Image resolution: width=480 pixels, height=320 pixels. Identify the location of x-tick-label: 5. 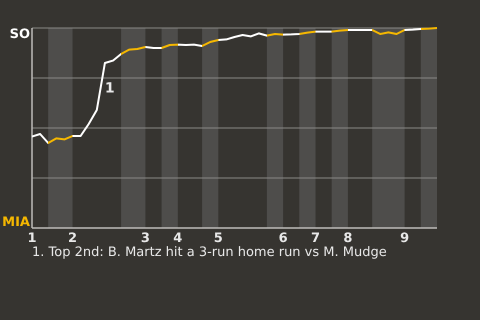
(218, 238).